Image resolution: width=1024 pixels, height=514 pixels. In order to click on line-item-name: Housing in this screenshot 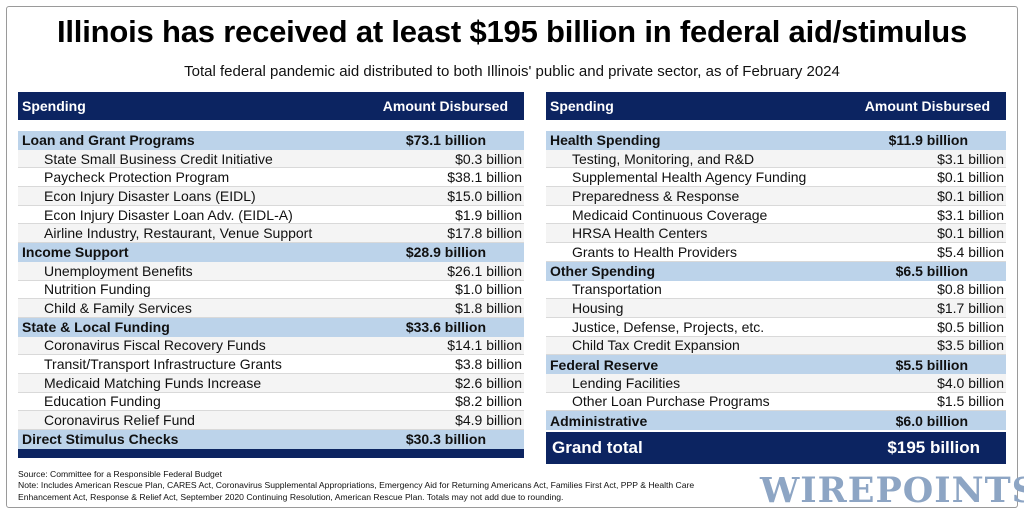, I will do `click(598, 308)`.